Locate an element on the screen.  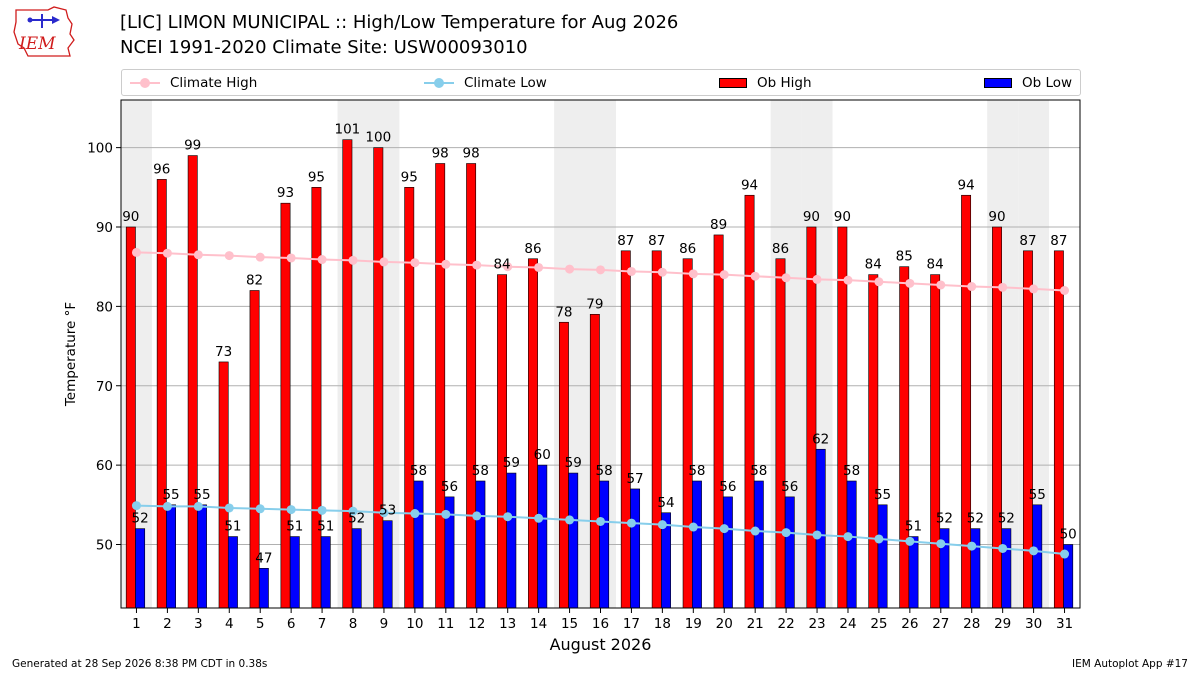
x-tick-label: 18 is located at coordinates (662, 624).